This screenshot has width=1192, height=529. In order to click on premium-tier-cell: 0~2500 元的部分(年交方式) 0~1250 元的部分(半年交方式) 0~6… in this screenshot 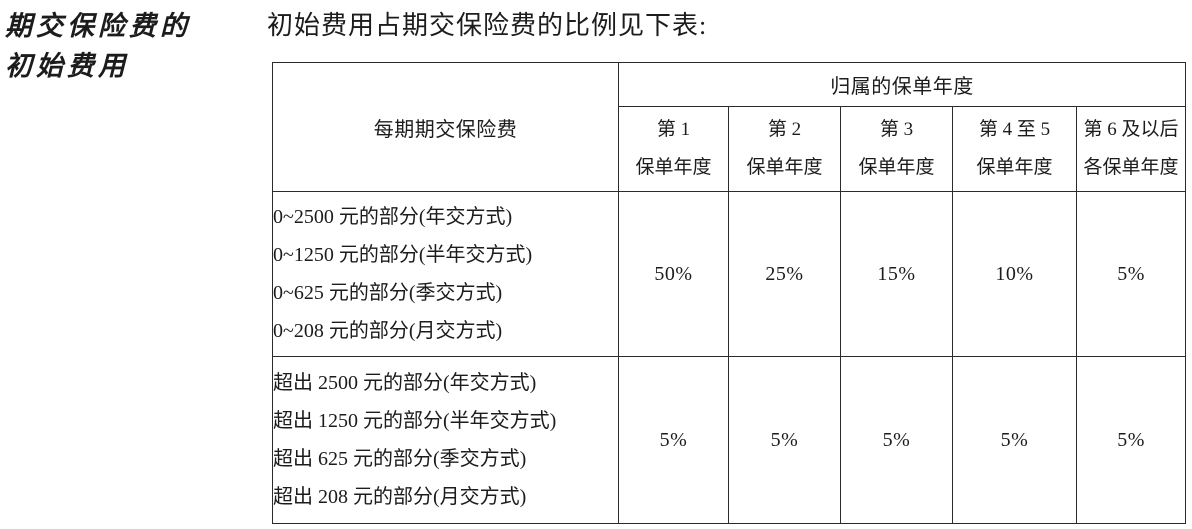, I will do `click(445, 274)`.